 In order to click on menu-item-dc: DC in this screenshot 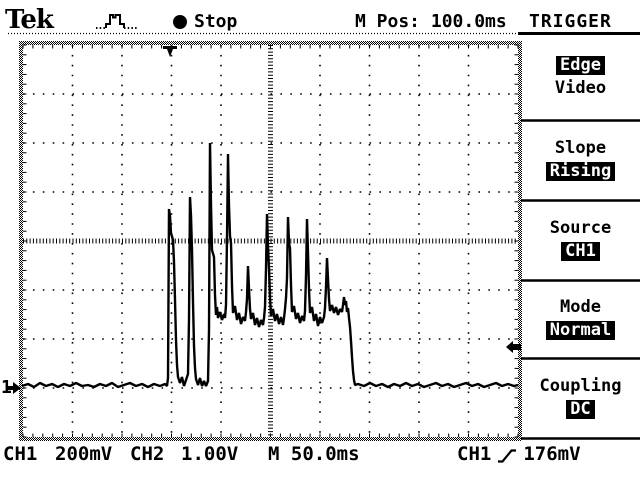, I will do `click(580, 409)`.